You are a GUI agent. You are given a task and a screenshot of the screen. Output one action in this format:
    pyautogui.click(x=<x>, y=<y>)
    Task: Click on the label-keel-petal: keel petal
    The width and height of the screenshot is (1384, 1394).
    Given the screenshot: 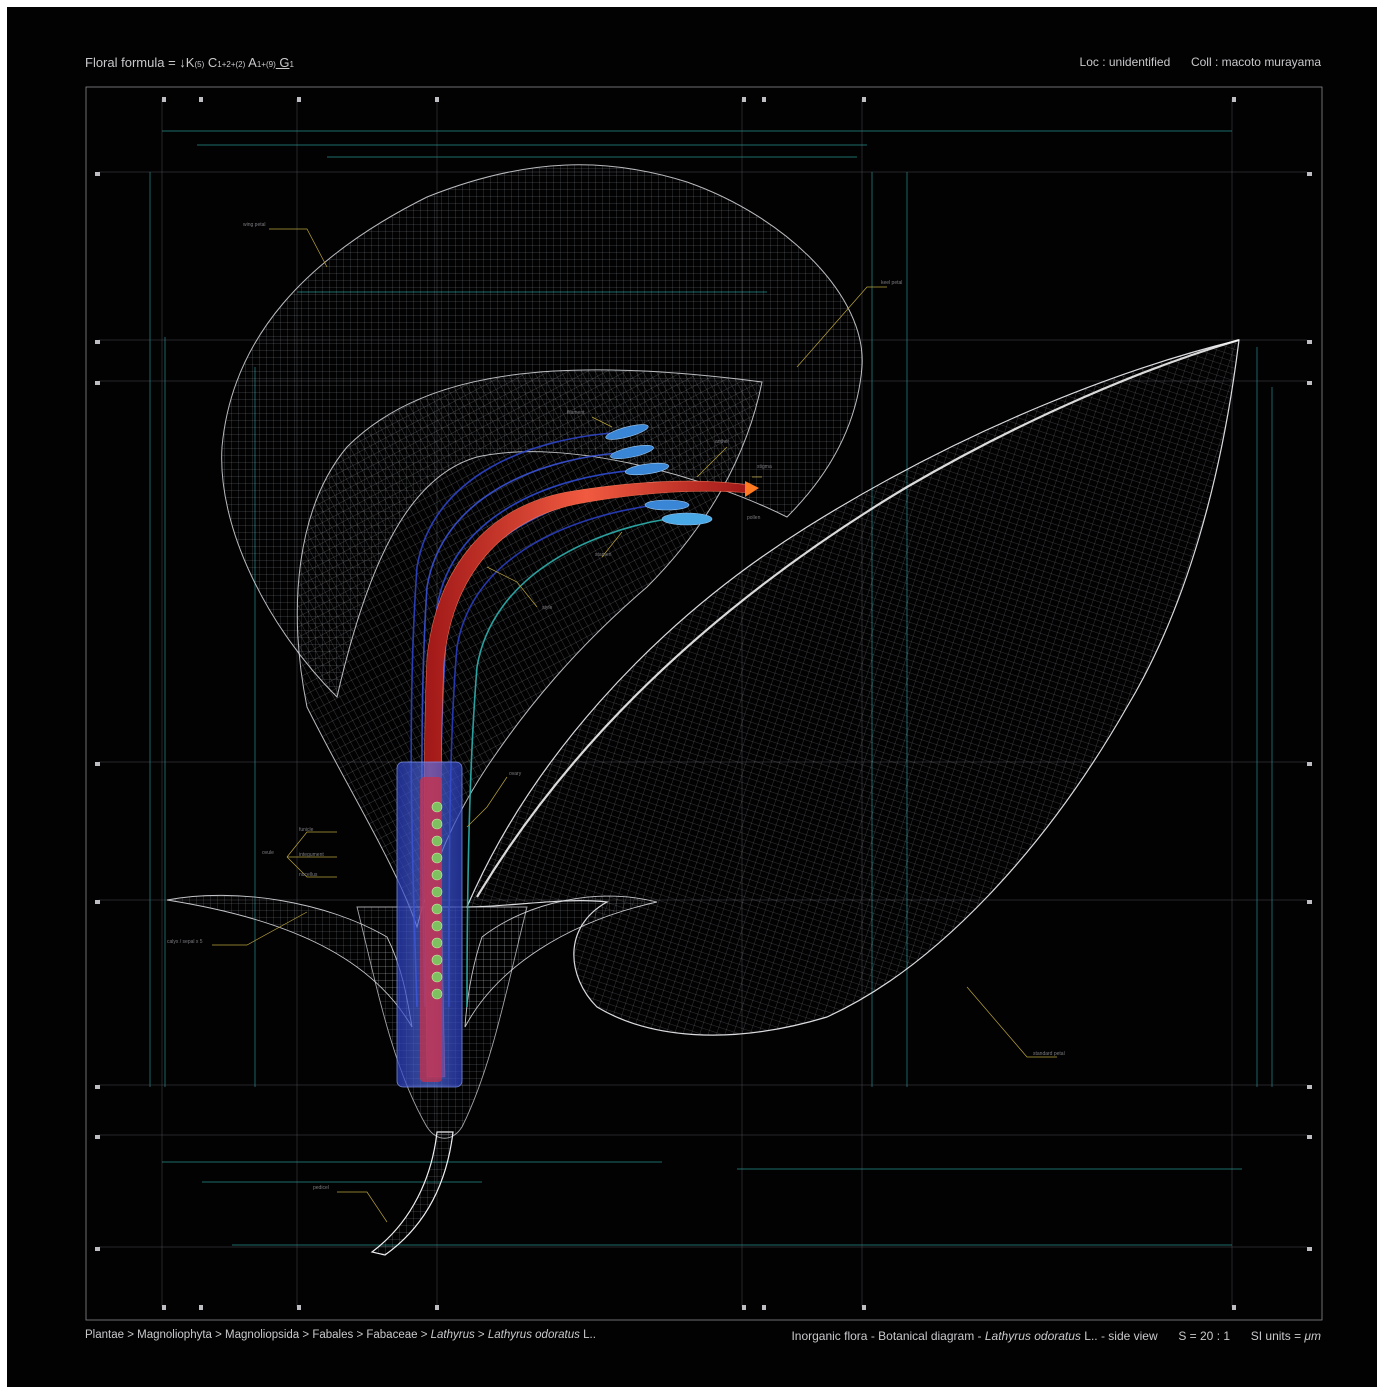 What is the action you would take?
    pyautogui.click(x=892, y=283)
    